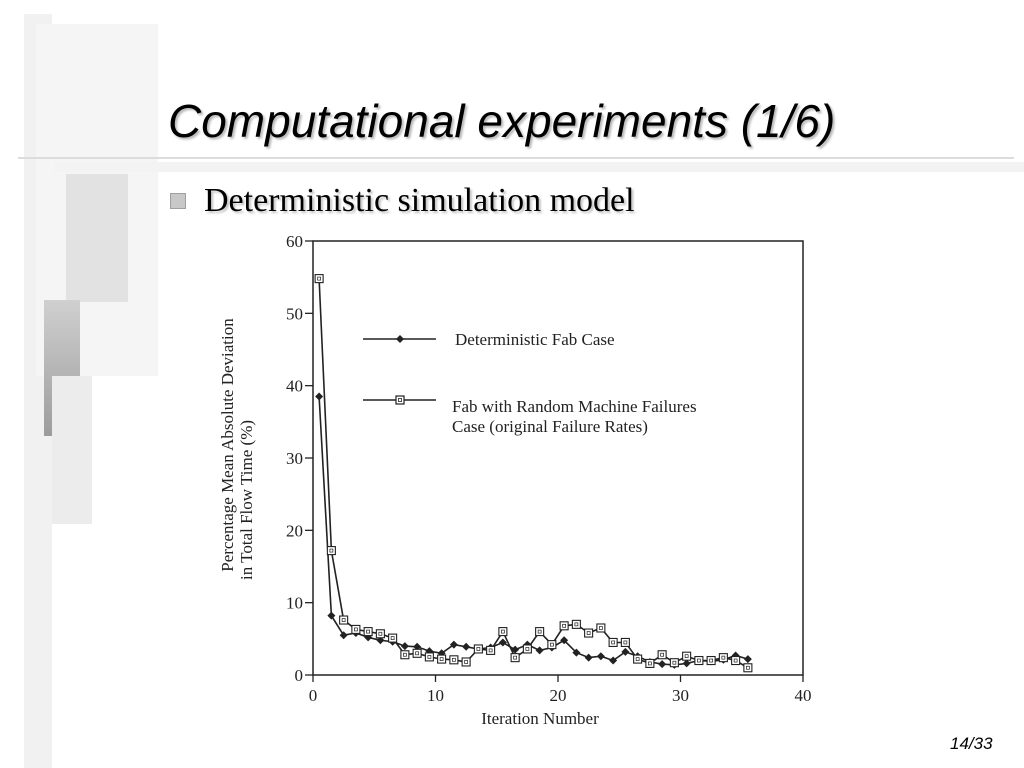 Image resolution: width=1024 pixels, height=768 pixels. Describe the element at coordinates (294, 458) in the screenshot. I see `y-tick-label: 30` at that location.